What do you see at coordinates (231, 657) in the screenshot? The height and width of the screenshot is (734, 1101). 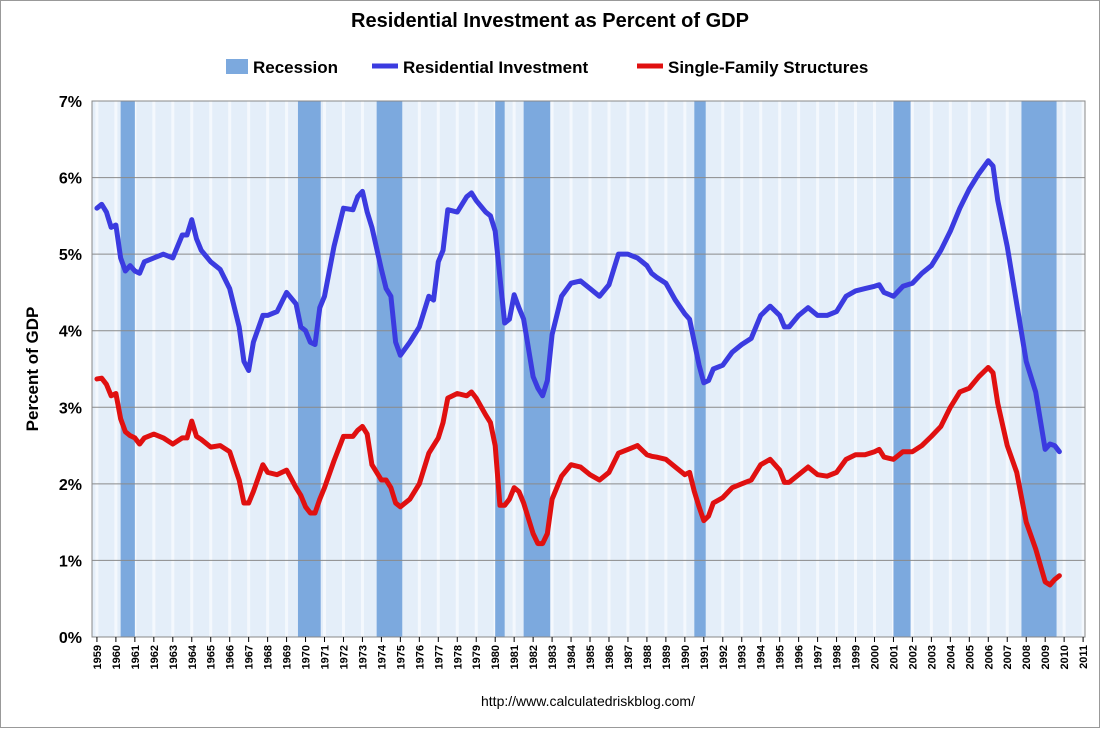 I see `x-tick-label: 1966` at bounding box center [231, 657].